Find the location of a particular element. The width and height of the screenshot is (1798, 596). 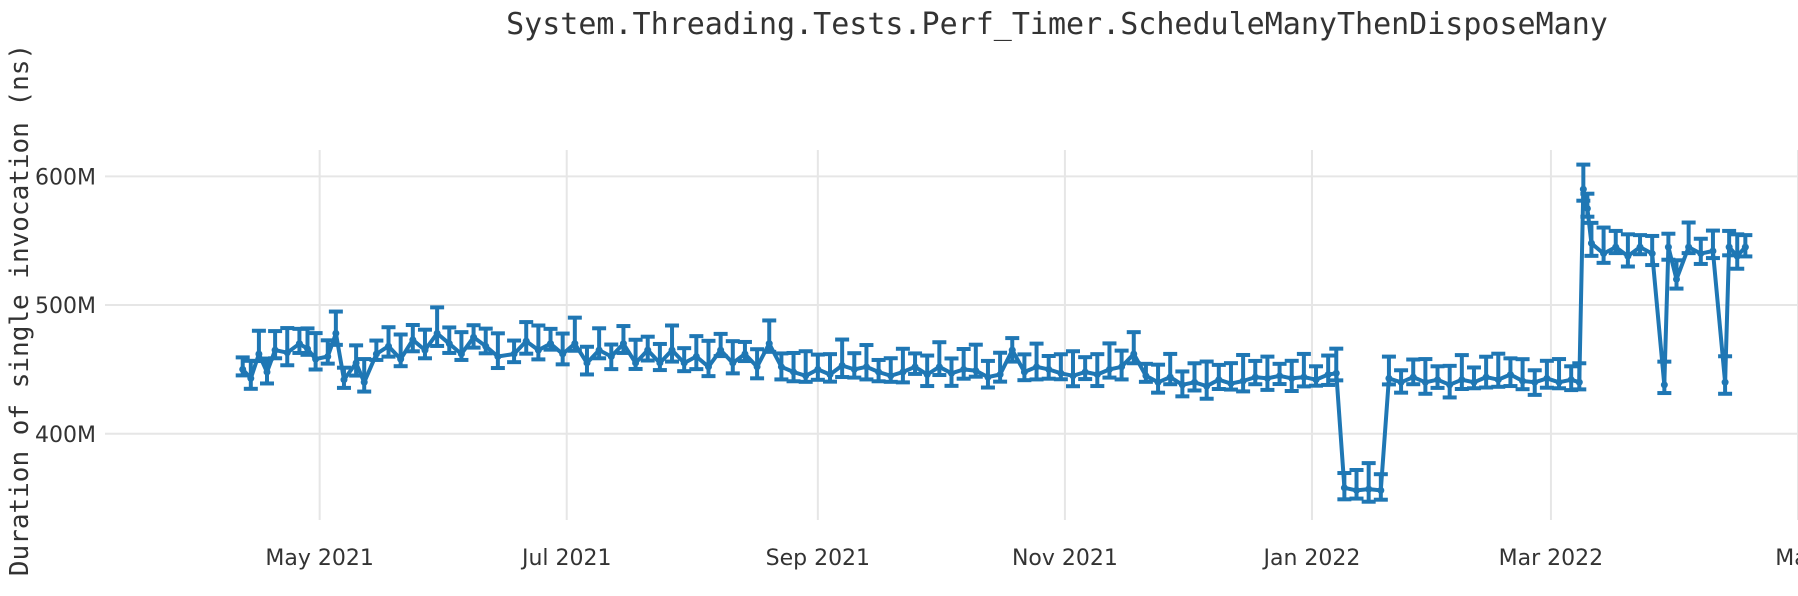

y-axis-ticks: 400M 500M 600M is located at coordinates (65, 306).